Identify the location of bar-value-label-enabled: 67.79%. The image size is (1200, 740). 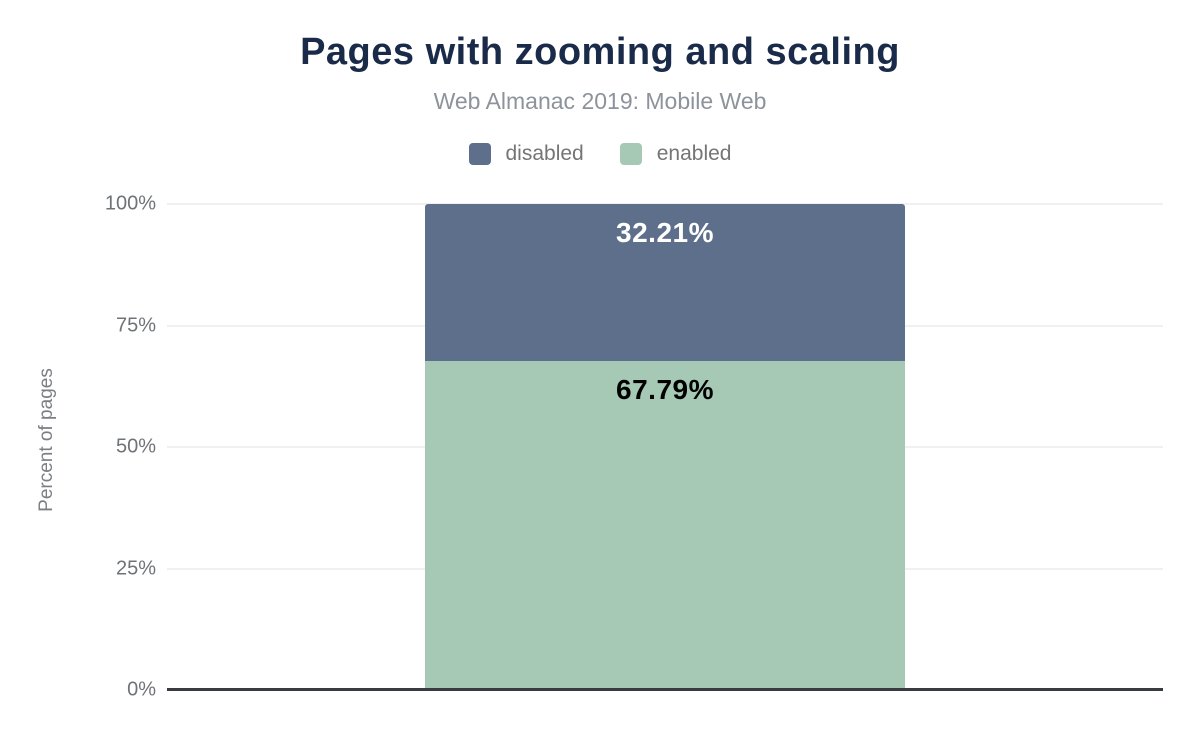
(665, 389).